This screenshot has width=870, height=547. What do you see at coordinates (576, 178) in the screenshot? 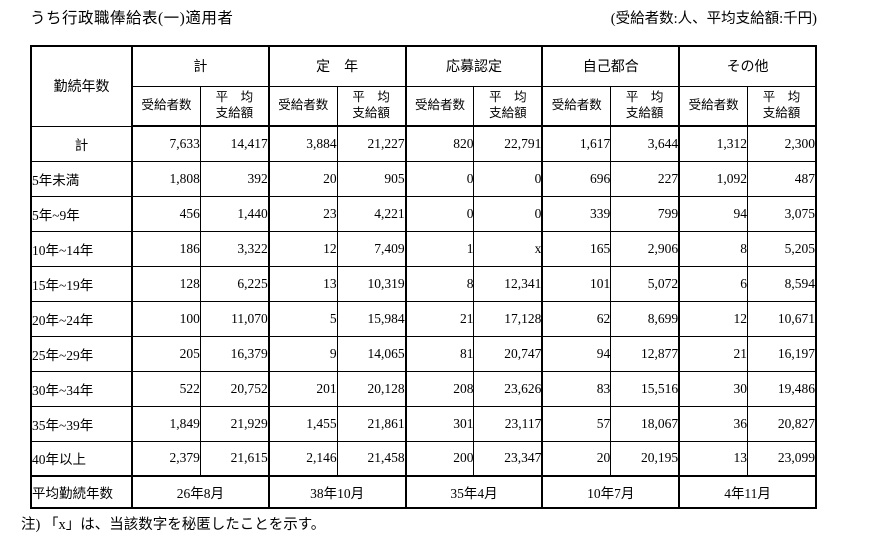
I see `table-cell: 696` at bounding box center [576, 178].